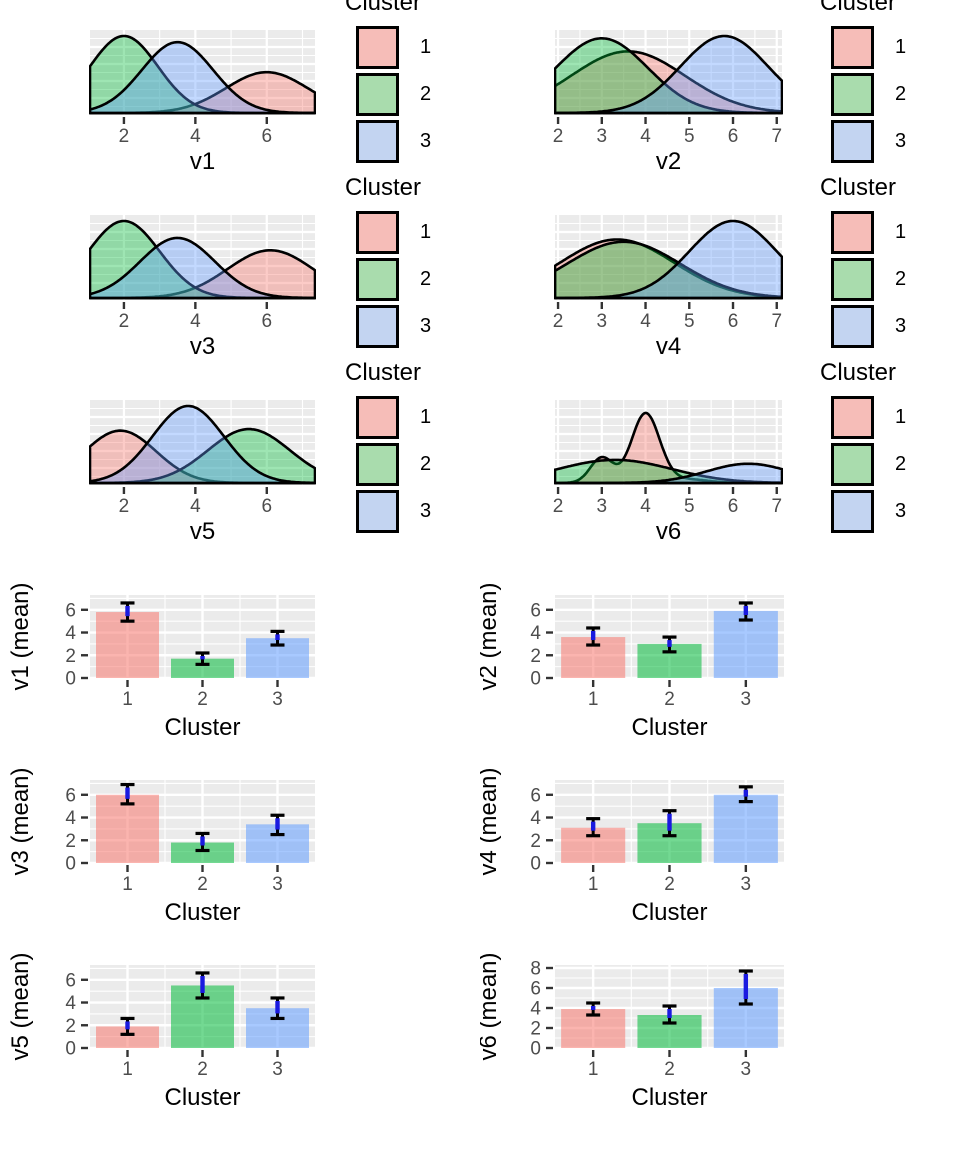 This screenshot has width=960, height=1152. What do you see at coordinates (202, 102) in the screenshot?
I see `density-plot-v1: 2 4 6 v1` at bounding box center [202, 102].